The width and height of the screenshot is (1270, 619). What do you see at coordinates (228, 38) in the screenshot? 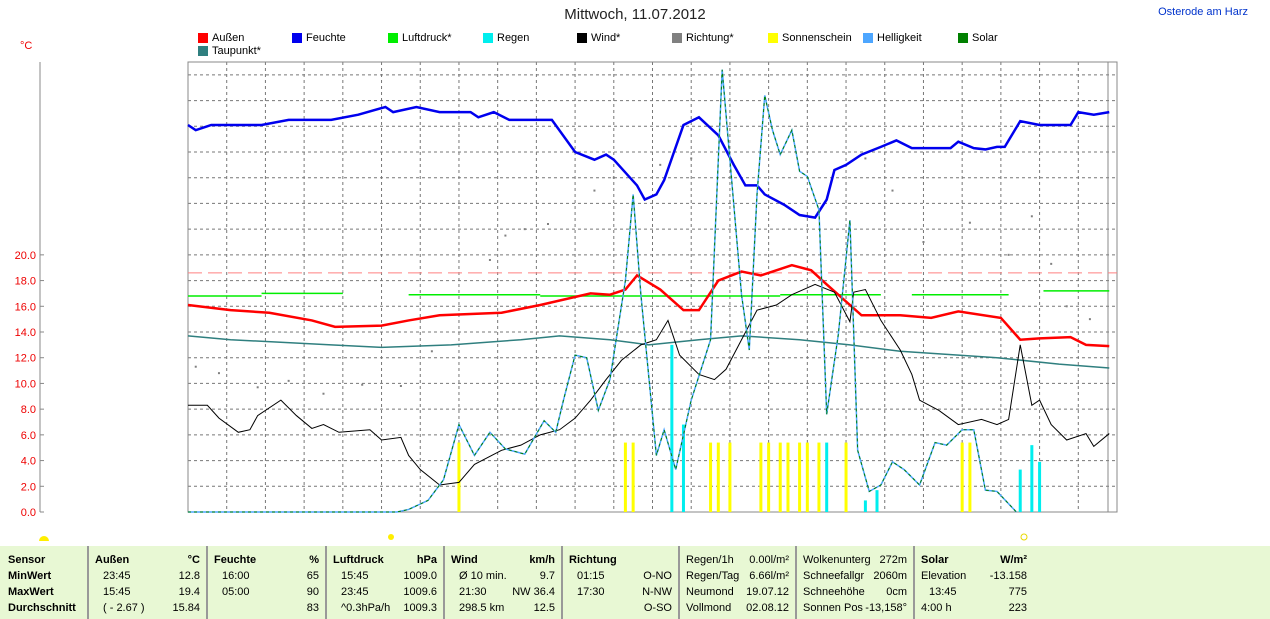
I see `legend-label: Außen` at bounding box center [228, 38].